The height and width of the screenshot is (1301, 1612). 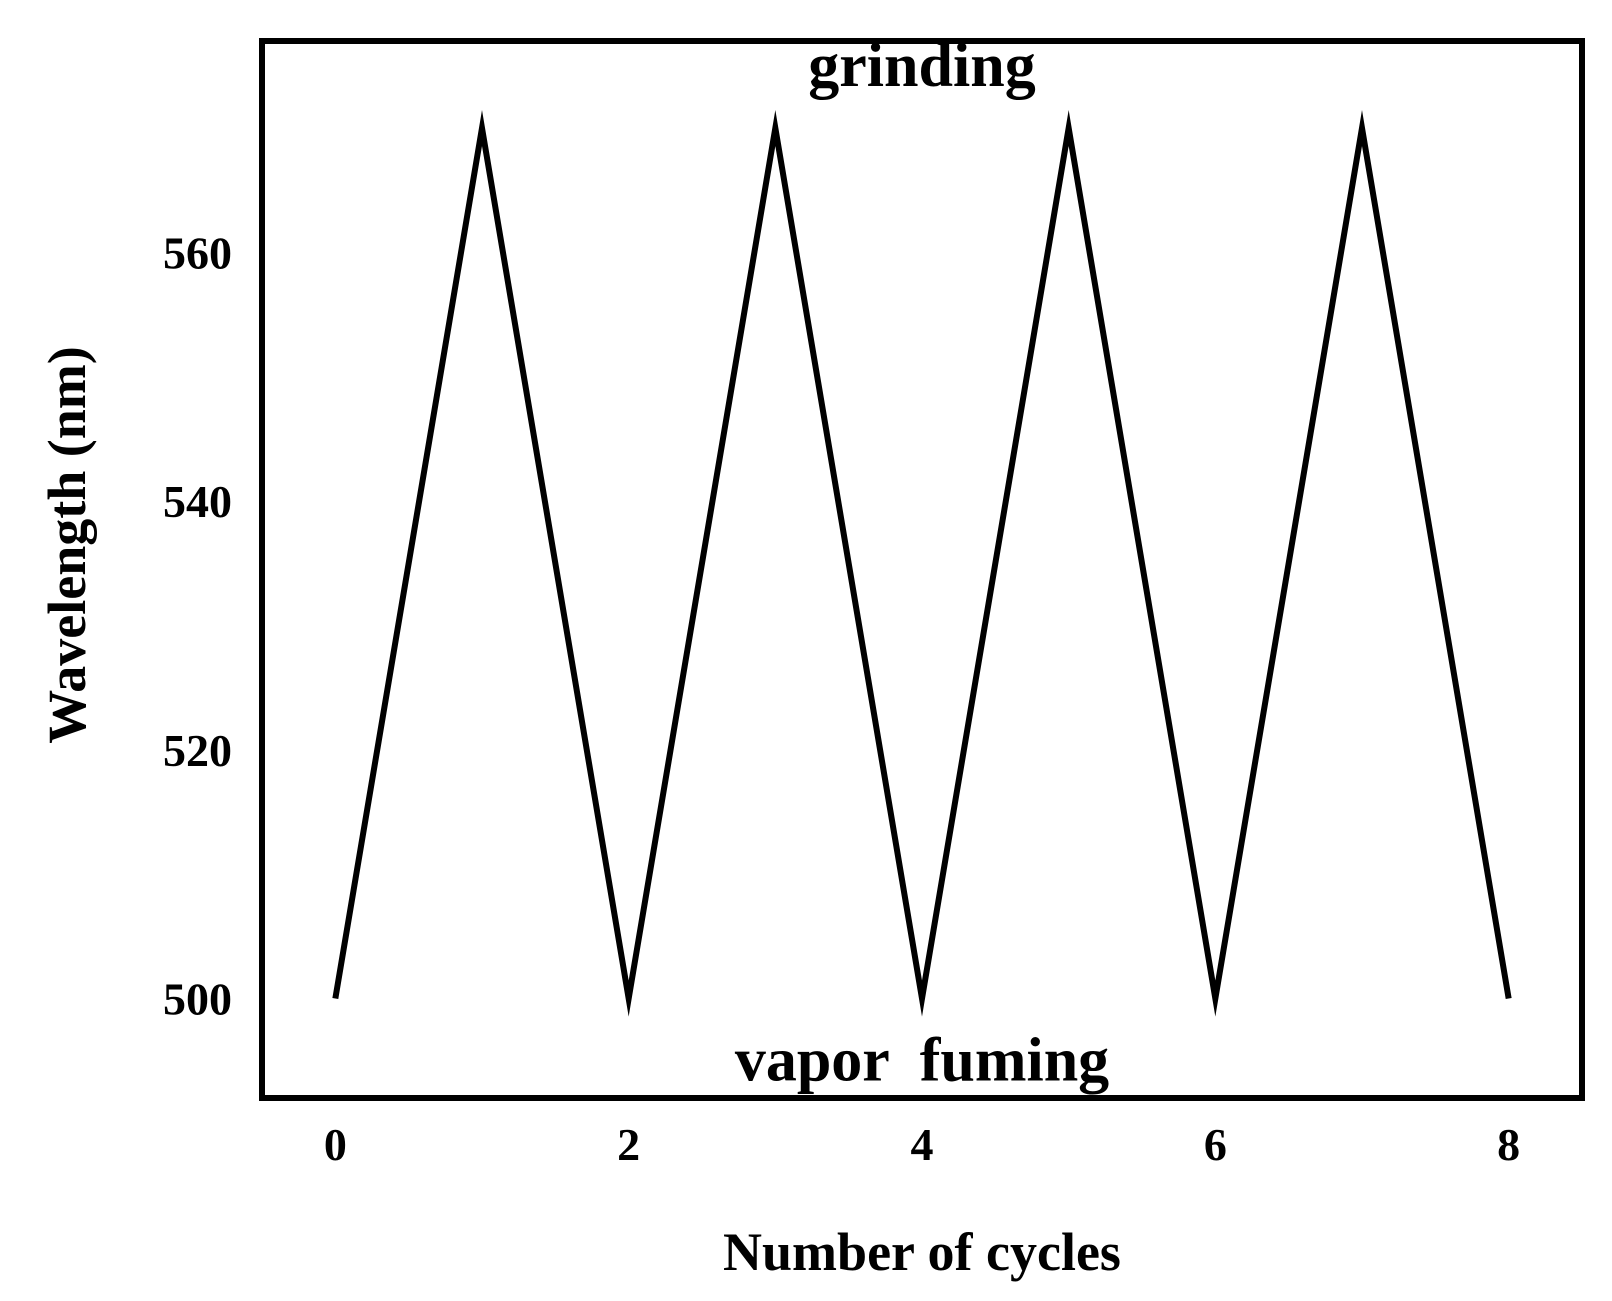 What do you see at coordinates (1508, 1144) in the screenshot?
I see `x-tick-label: 8` at bounding box center [1508, 1144].